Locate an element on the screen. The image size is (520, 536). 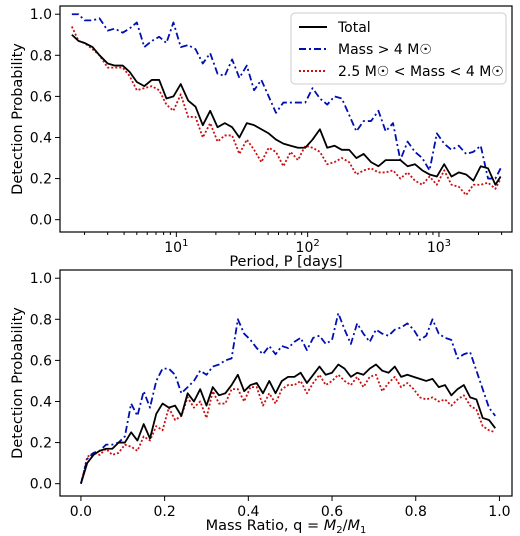
period-y-ticks: 0.0 0.2 0.4 0.6 0.8 1.0 is located at coordinates (45, 118).